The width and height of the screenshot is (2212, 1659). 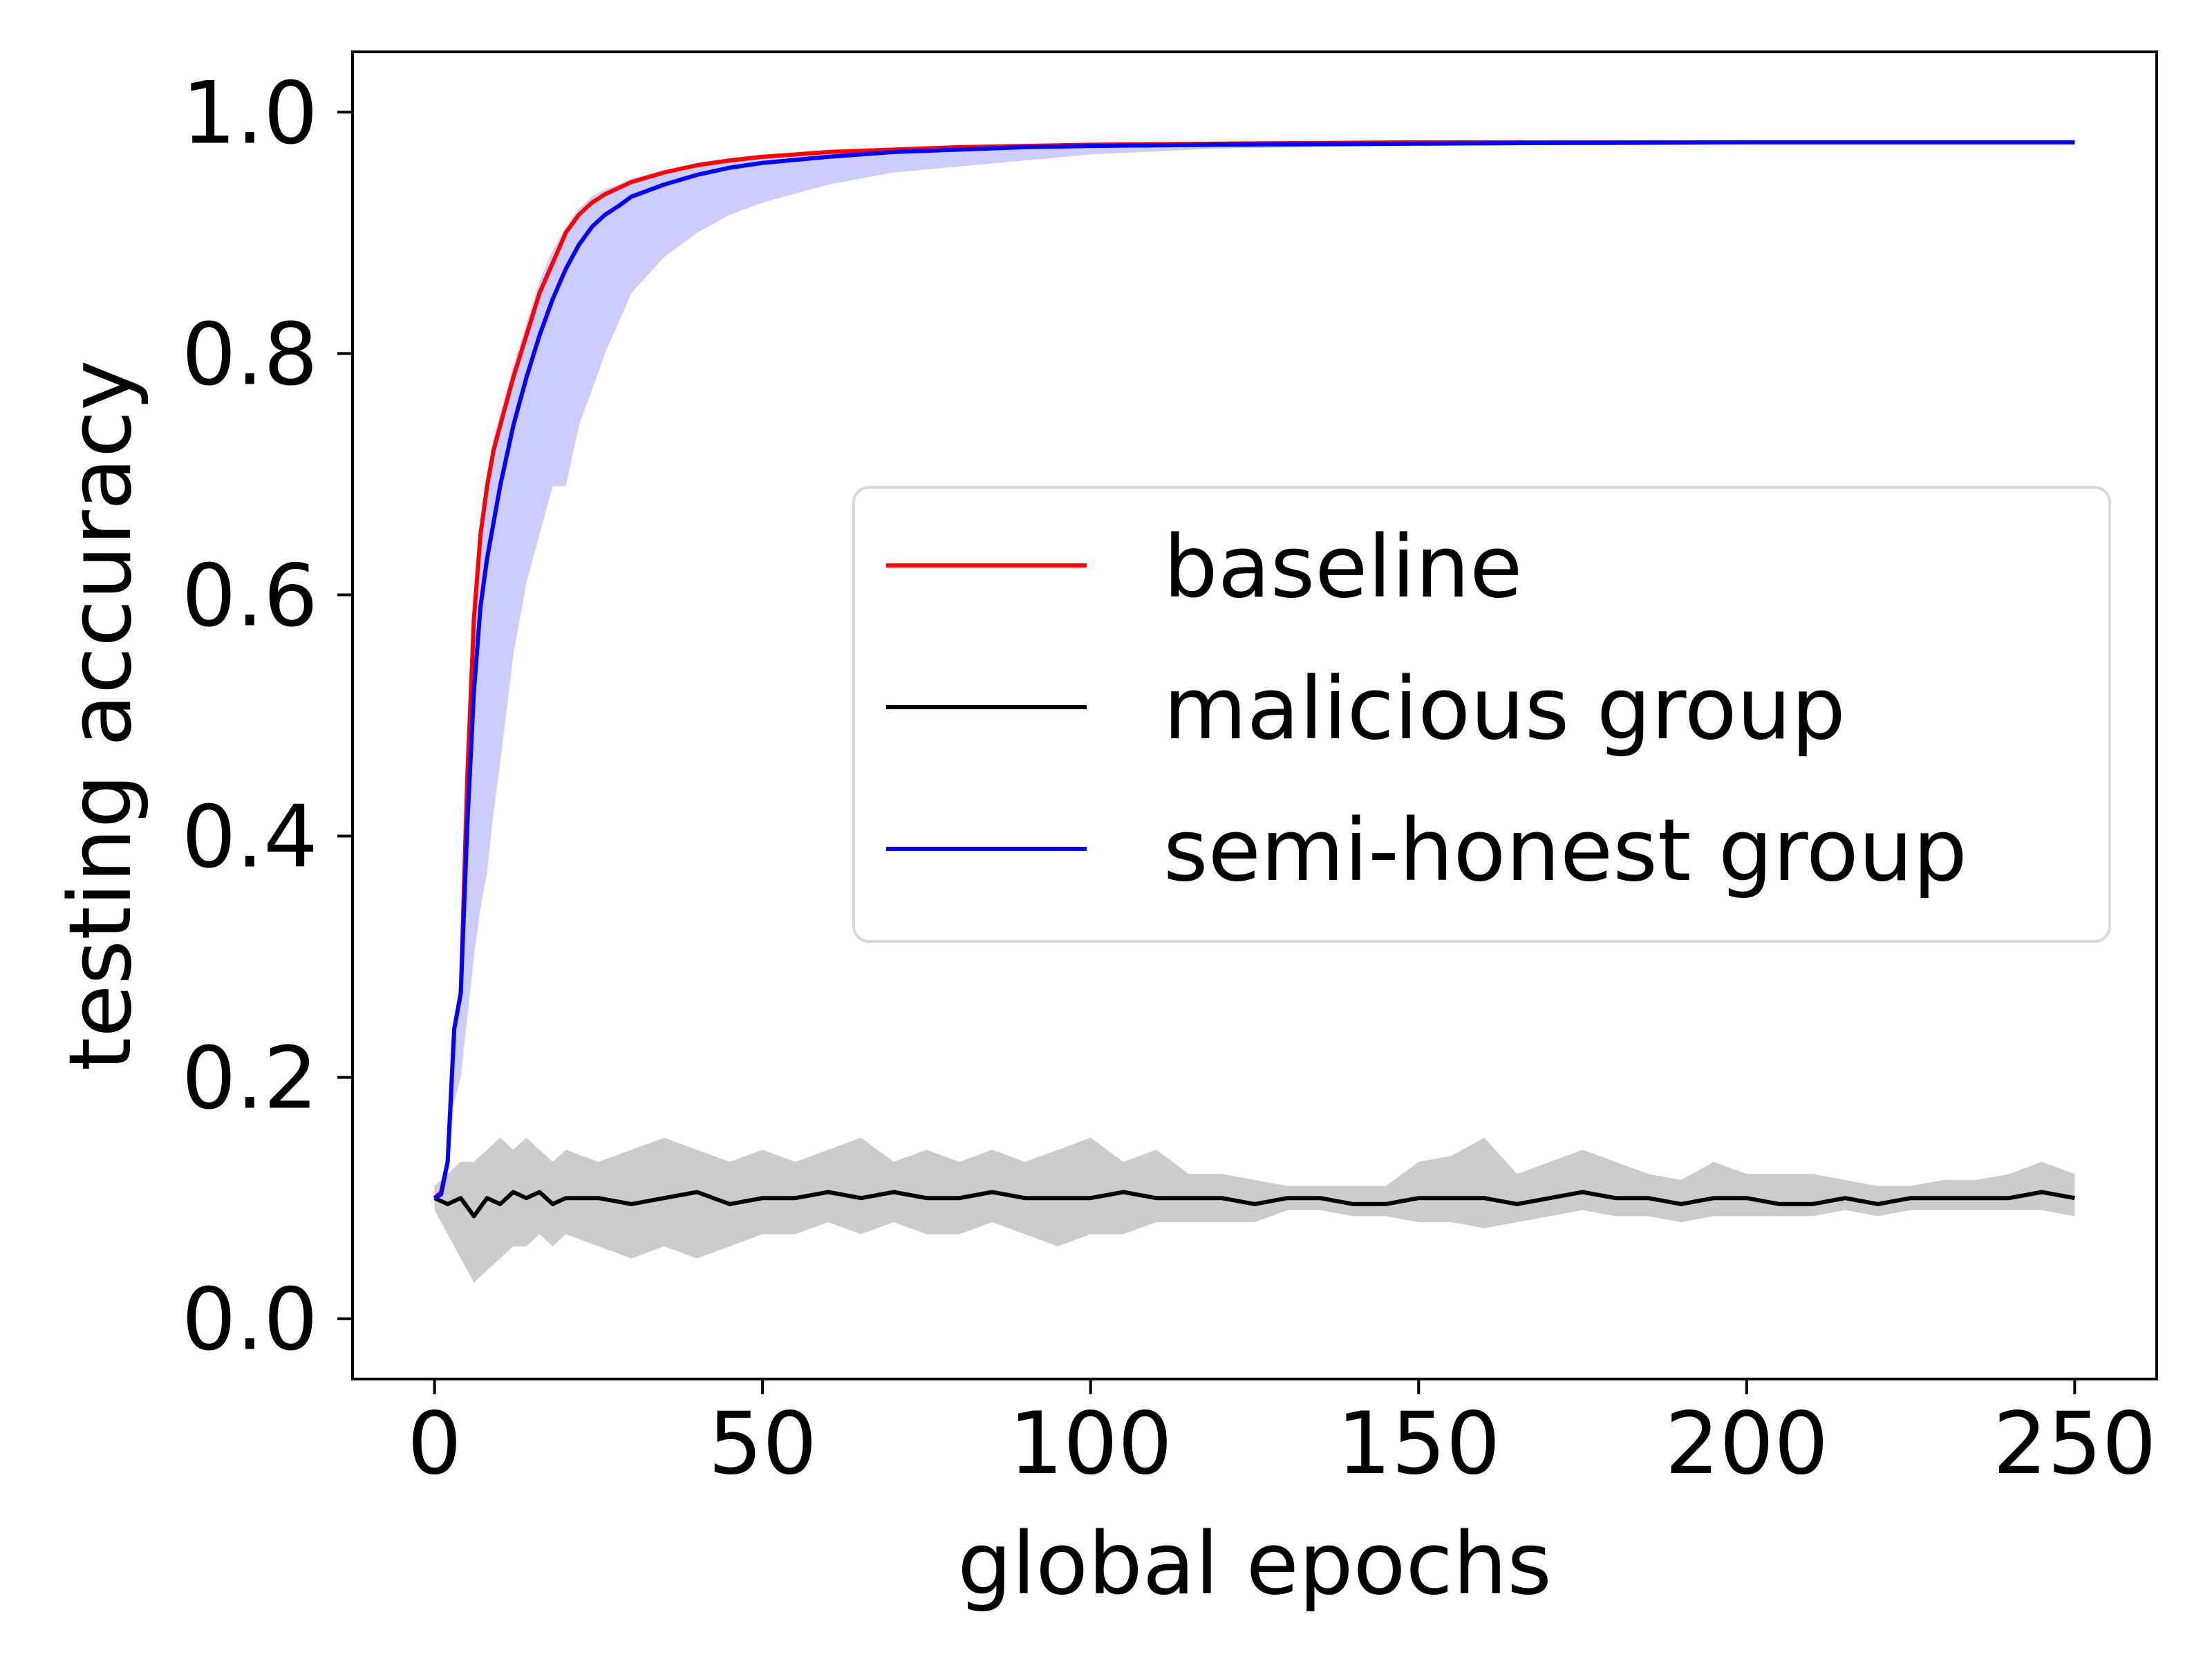 I want to click on y-tick-label: 1.0, so click(x=250, y=114).